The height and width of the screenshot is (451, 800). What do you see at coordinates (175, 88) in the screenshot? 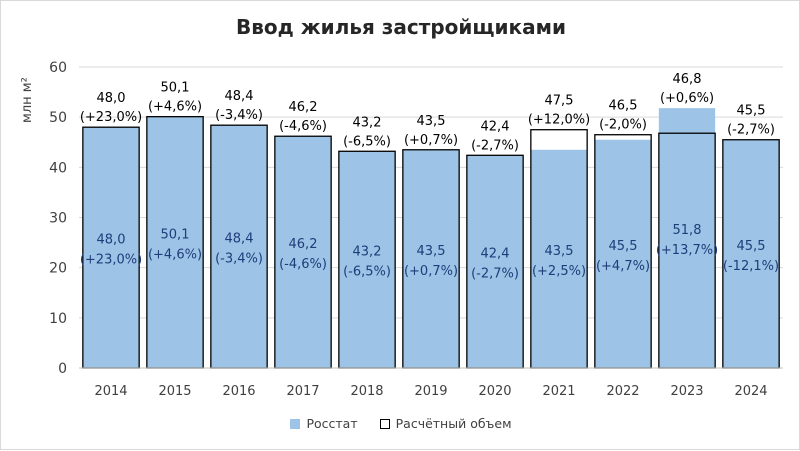
I see `data-label-estimated-2015: 50,1` at bounding box center [175, 88].